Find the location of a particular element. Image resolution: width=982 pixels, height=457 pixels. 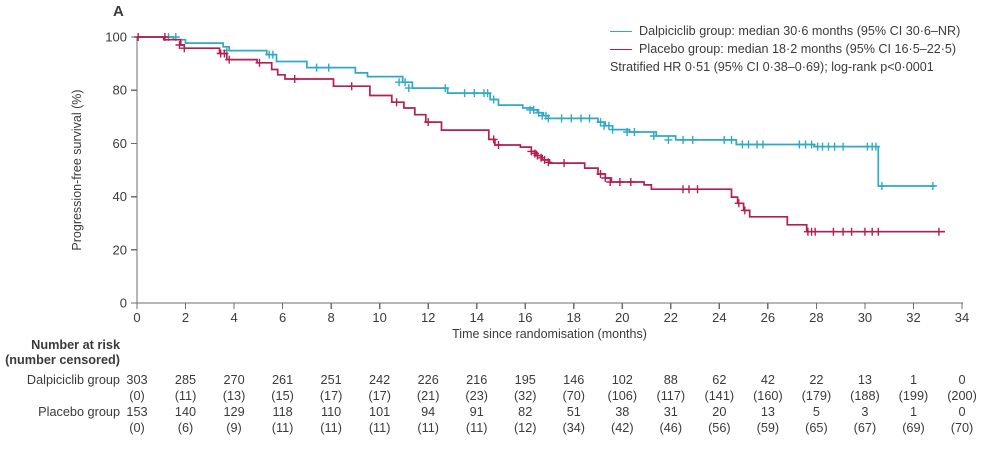

y-tick-label: 0 is located at coordinates (123, 303).